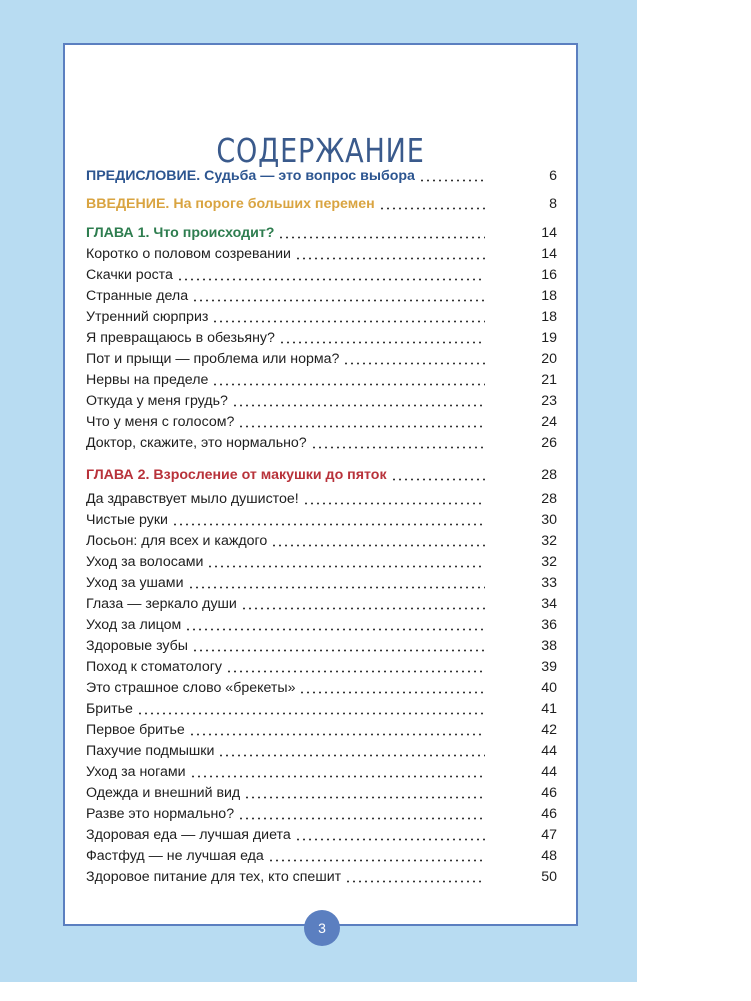 This screenshot has width=751, height=1001. I want to click on toc-entry: Здоровая еда — лучшая диета 47, so click(321, 835).